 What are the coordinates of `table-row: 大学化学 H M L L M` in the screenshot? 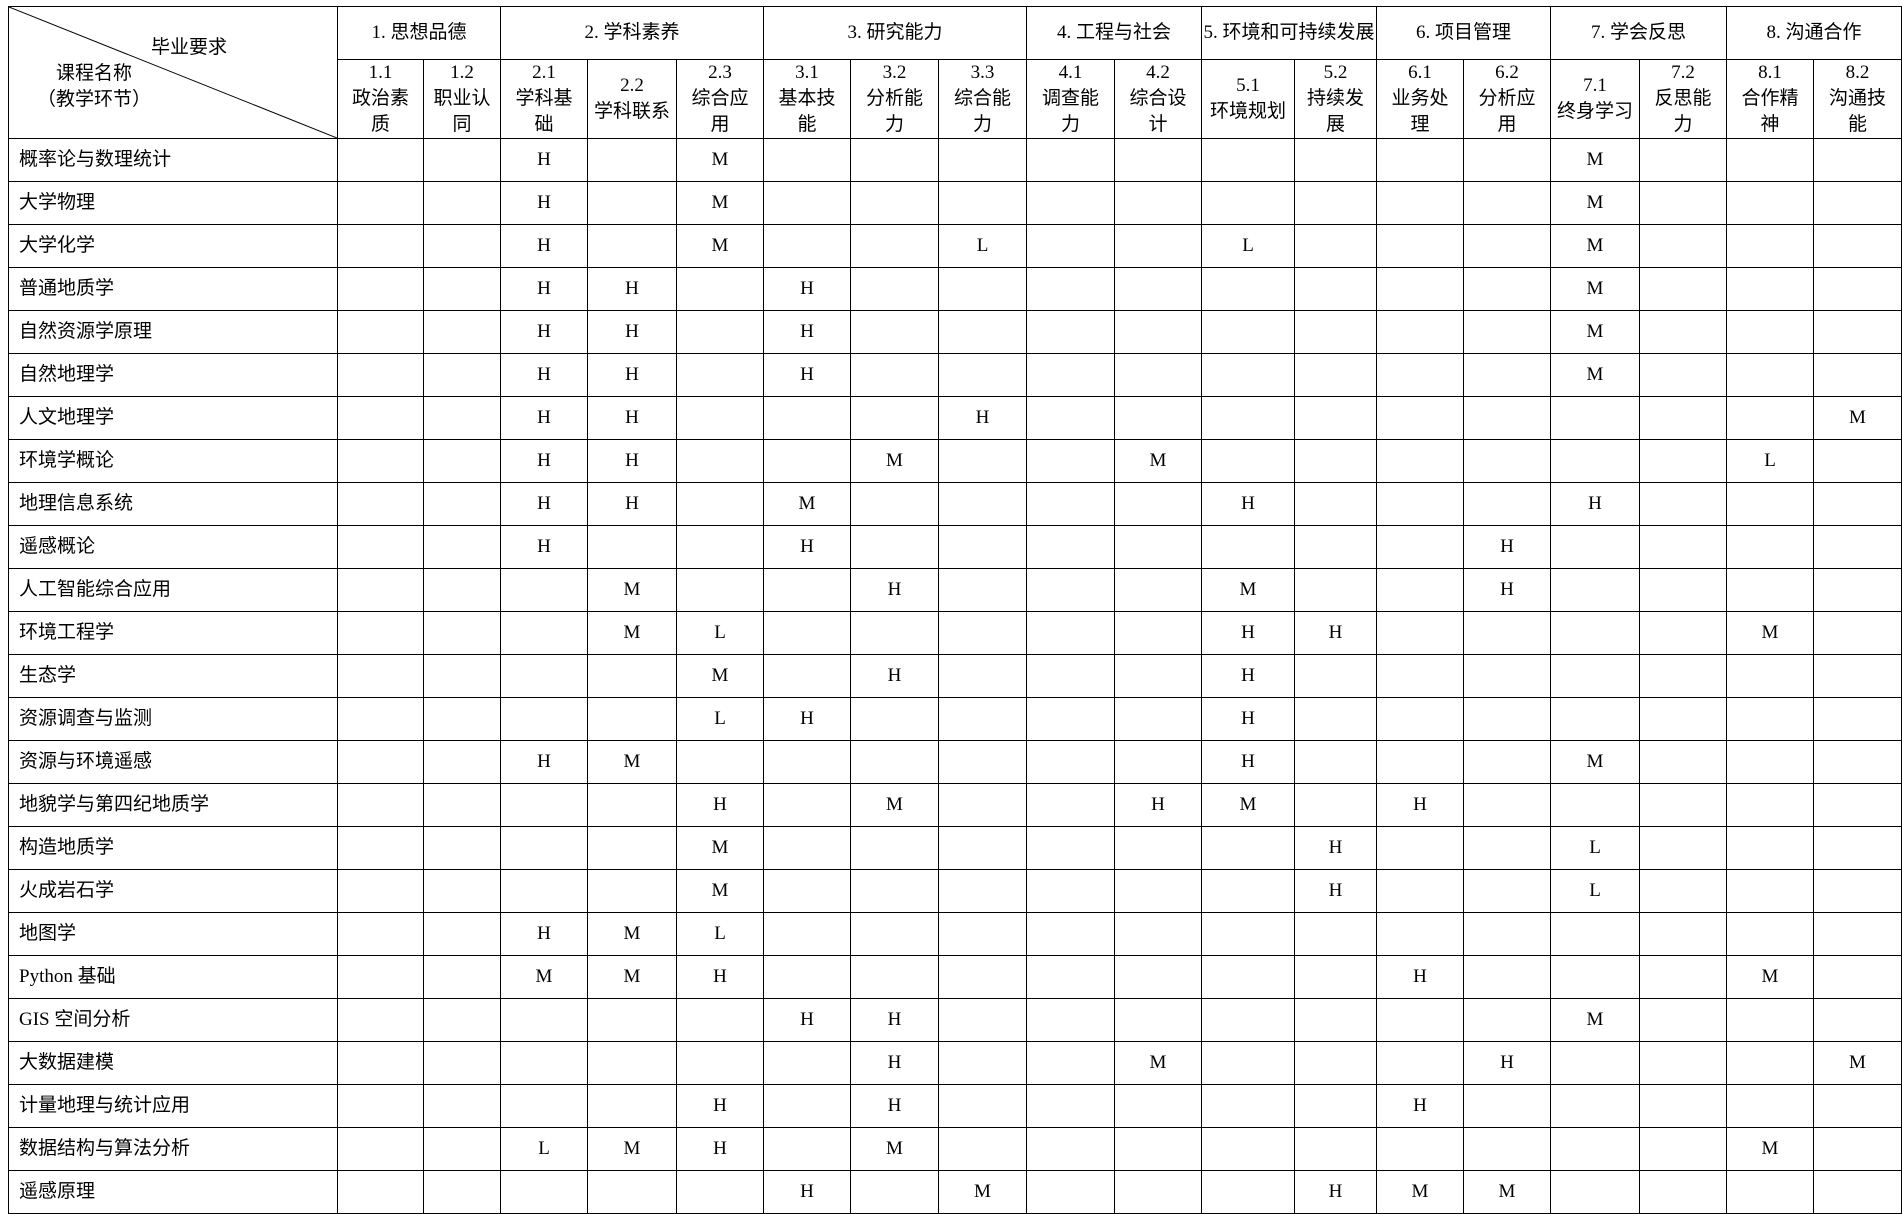 It's located at (955, 246).